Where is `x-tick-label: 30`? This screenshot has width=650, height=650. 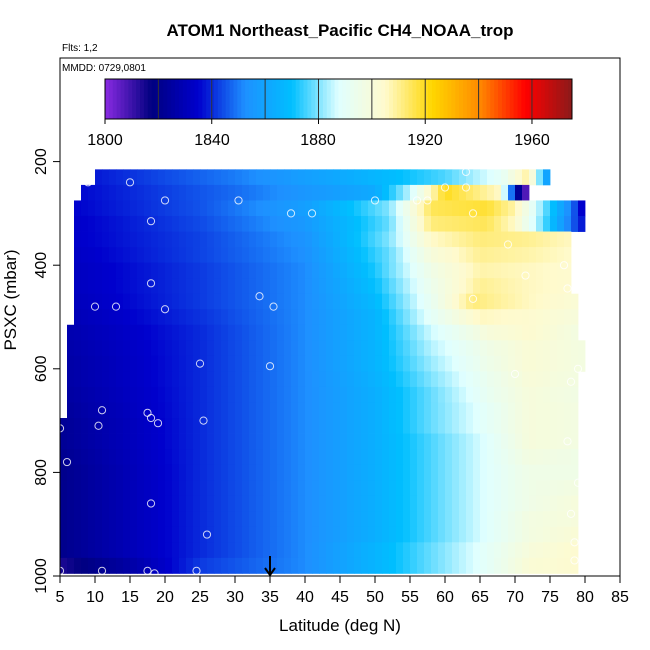 x-tick-label: 30 is located at coordinates (235, 597).